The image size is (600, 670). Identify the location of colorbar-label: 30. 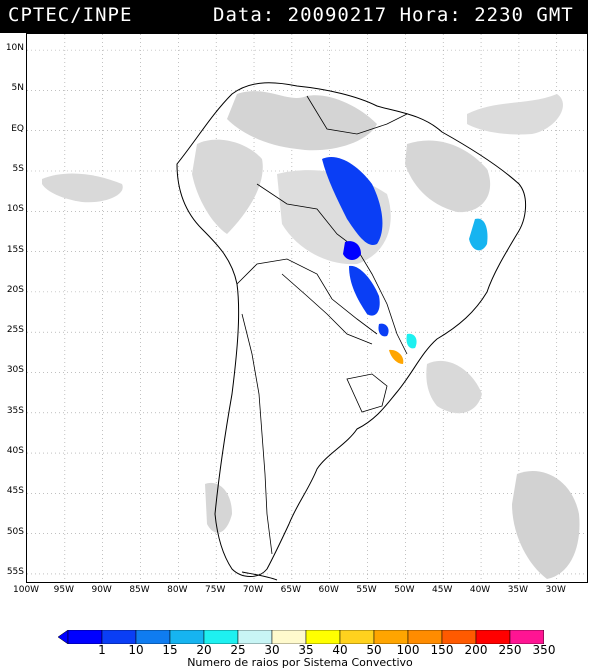
(272, 650).